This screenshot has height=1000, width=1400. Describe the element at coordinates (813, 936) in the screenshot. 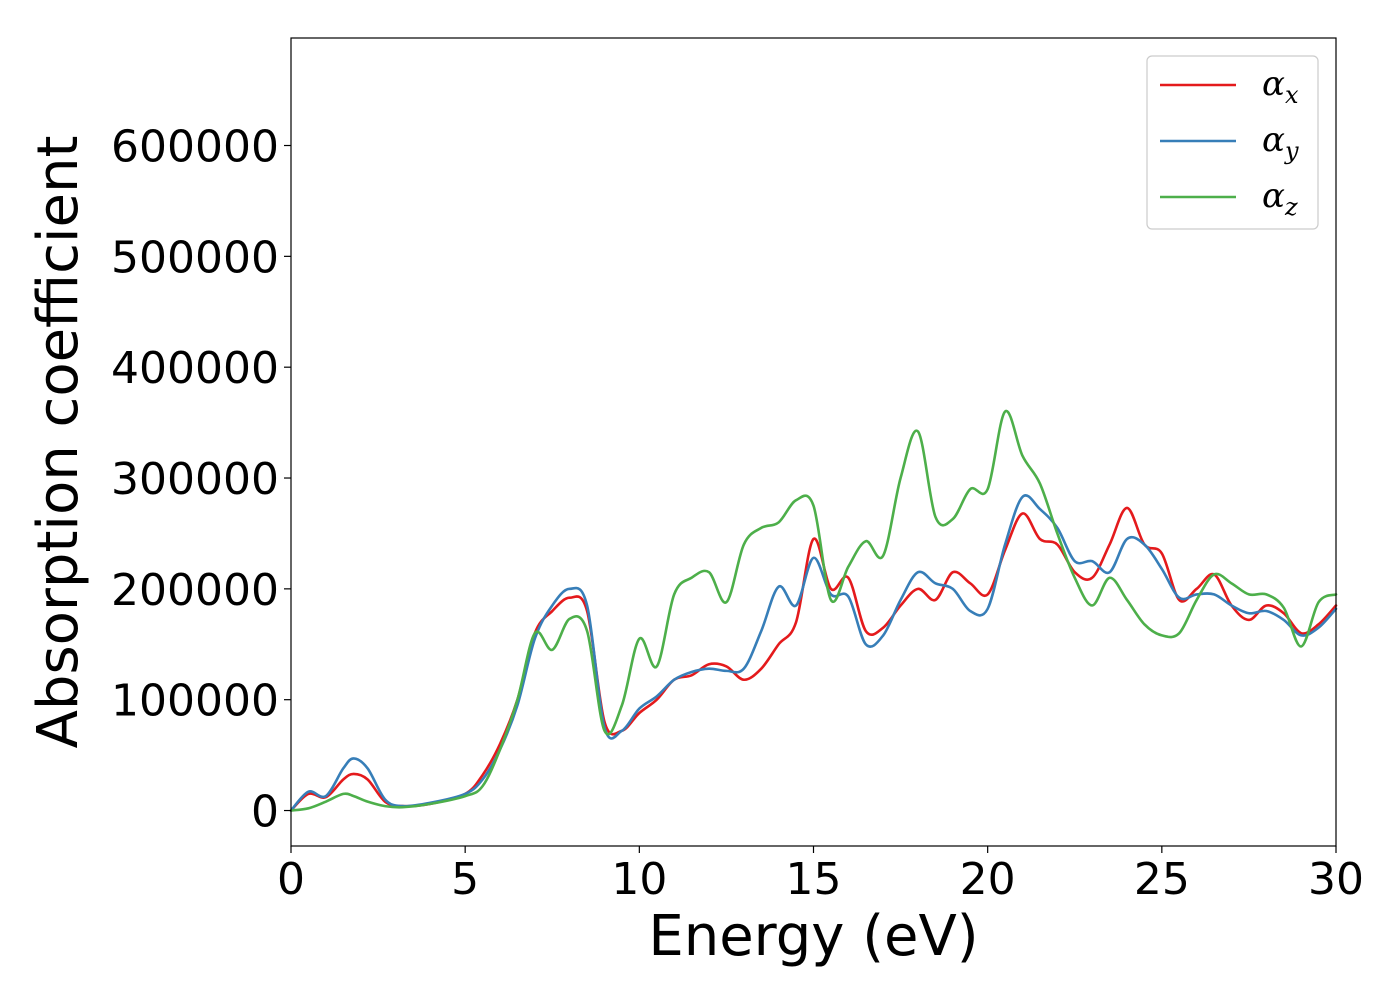

I see `x-axis-label: Energy (eV)` at that location.